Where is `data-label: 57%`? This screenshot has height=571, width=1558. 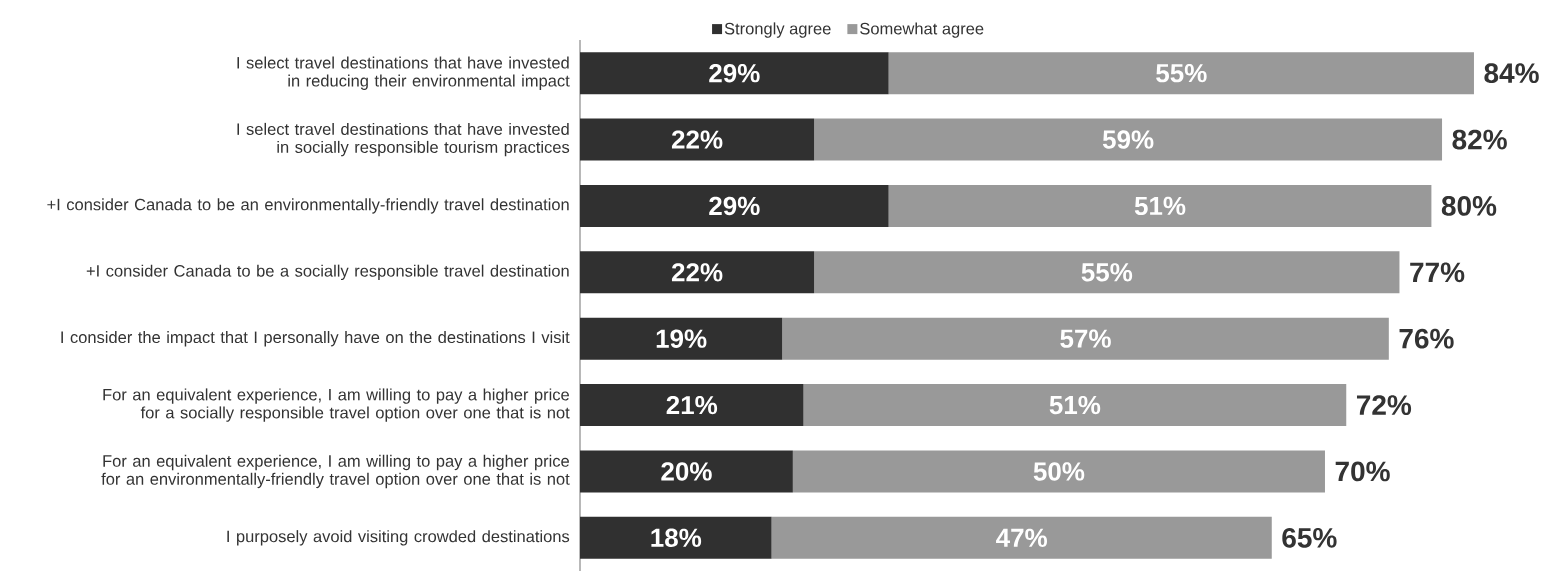
data-label: 57% is located at coordinates (1085, 338).